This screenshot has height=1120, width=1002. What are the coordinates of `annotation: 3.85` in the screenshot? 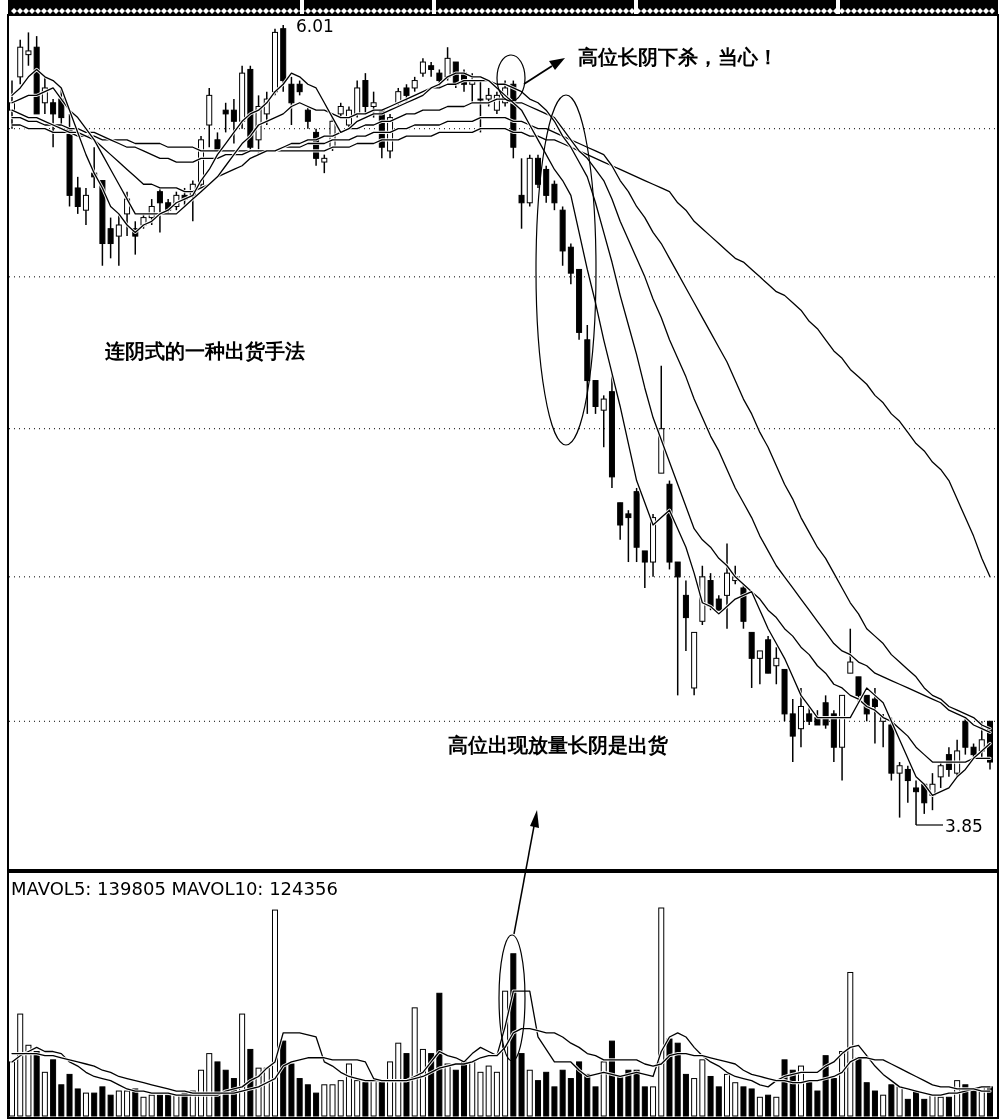 It's located at (964, 826).